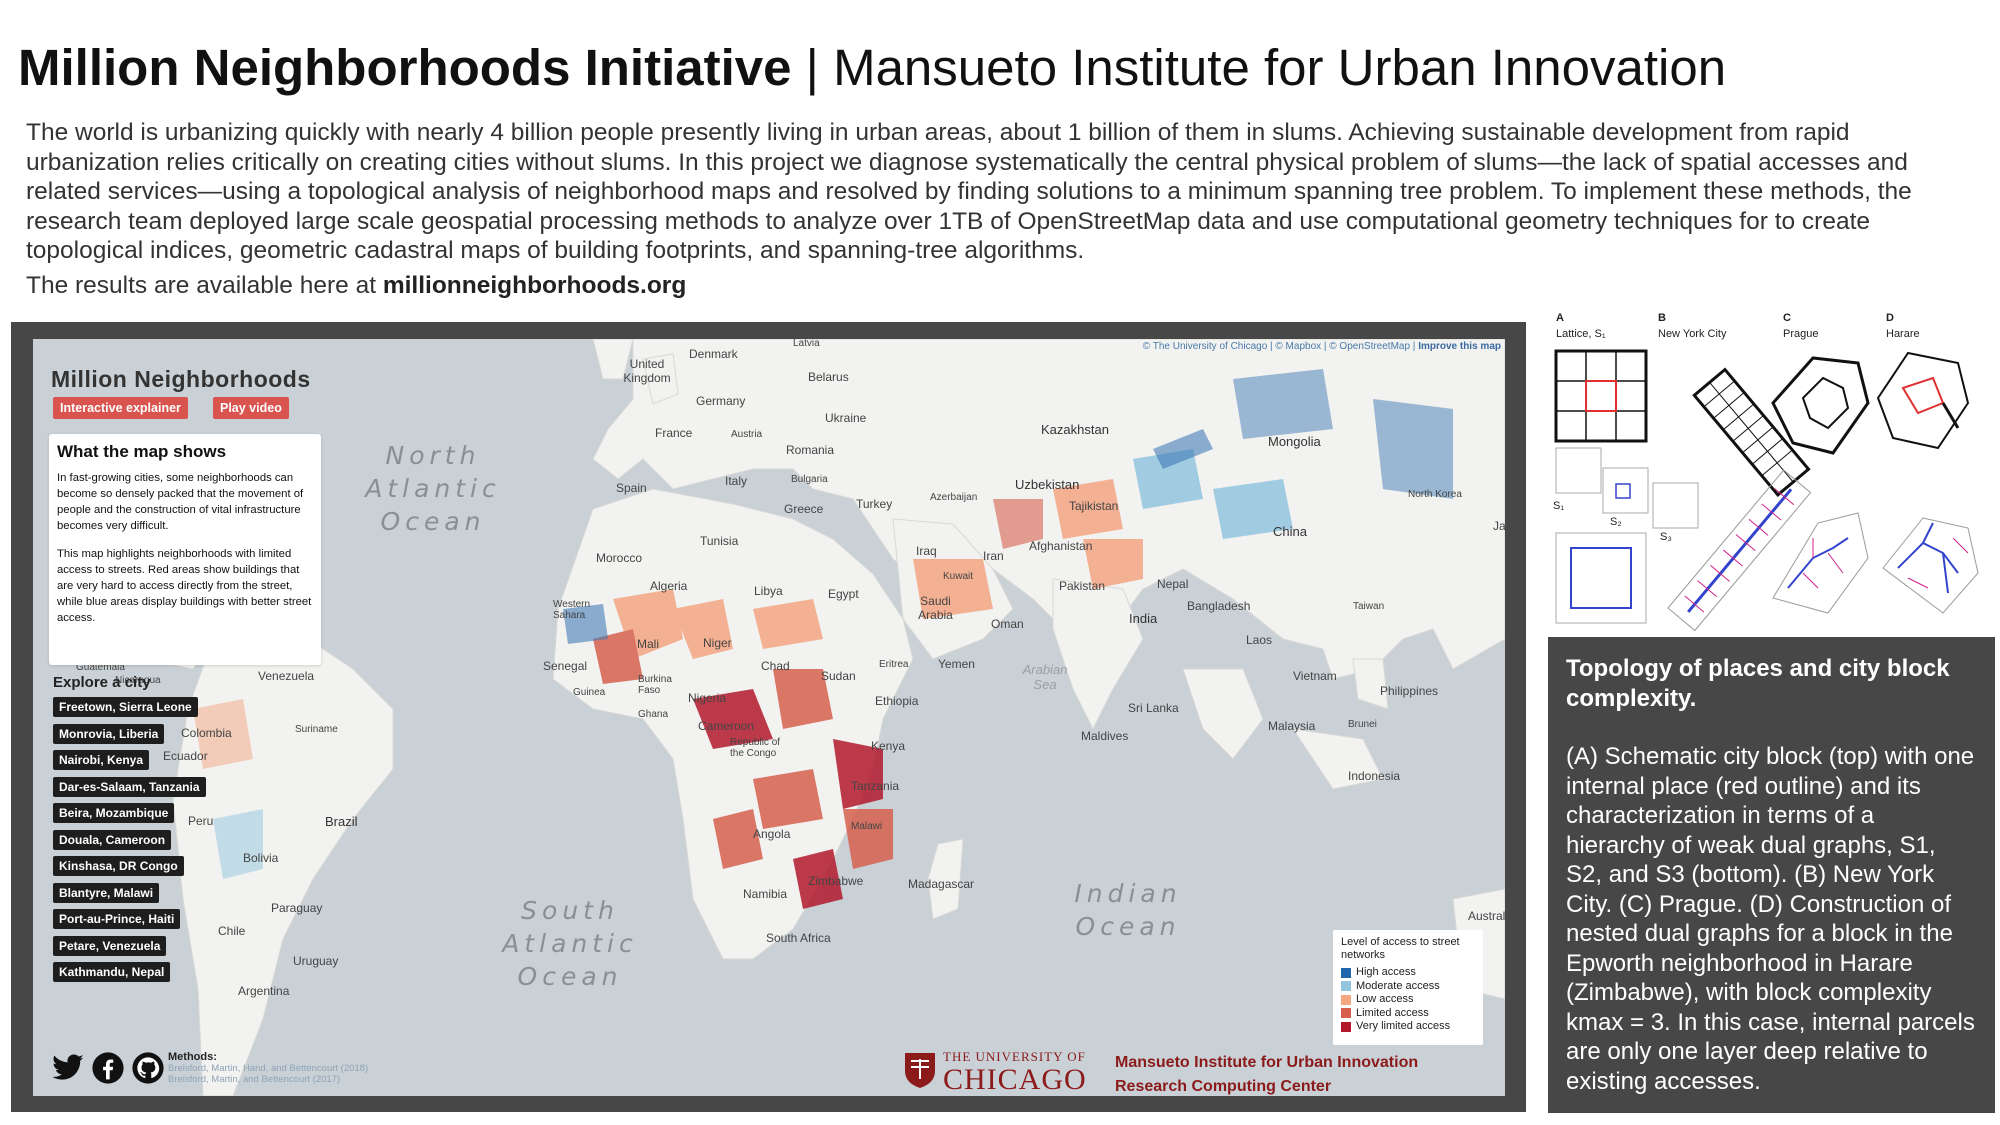 The image size is (2000, 1125). What do you see at coordinates (108, 1068) in the screenshot?
I see `facebook-icon` at bounding box center [108, 1068].